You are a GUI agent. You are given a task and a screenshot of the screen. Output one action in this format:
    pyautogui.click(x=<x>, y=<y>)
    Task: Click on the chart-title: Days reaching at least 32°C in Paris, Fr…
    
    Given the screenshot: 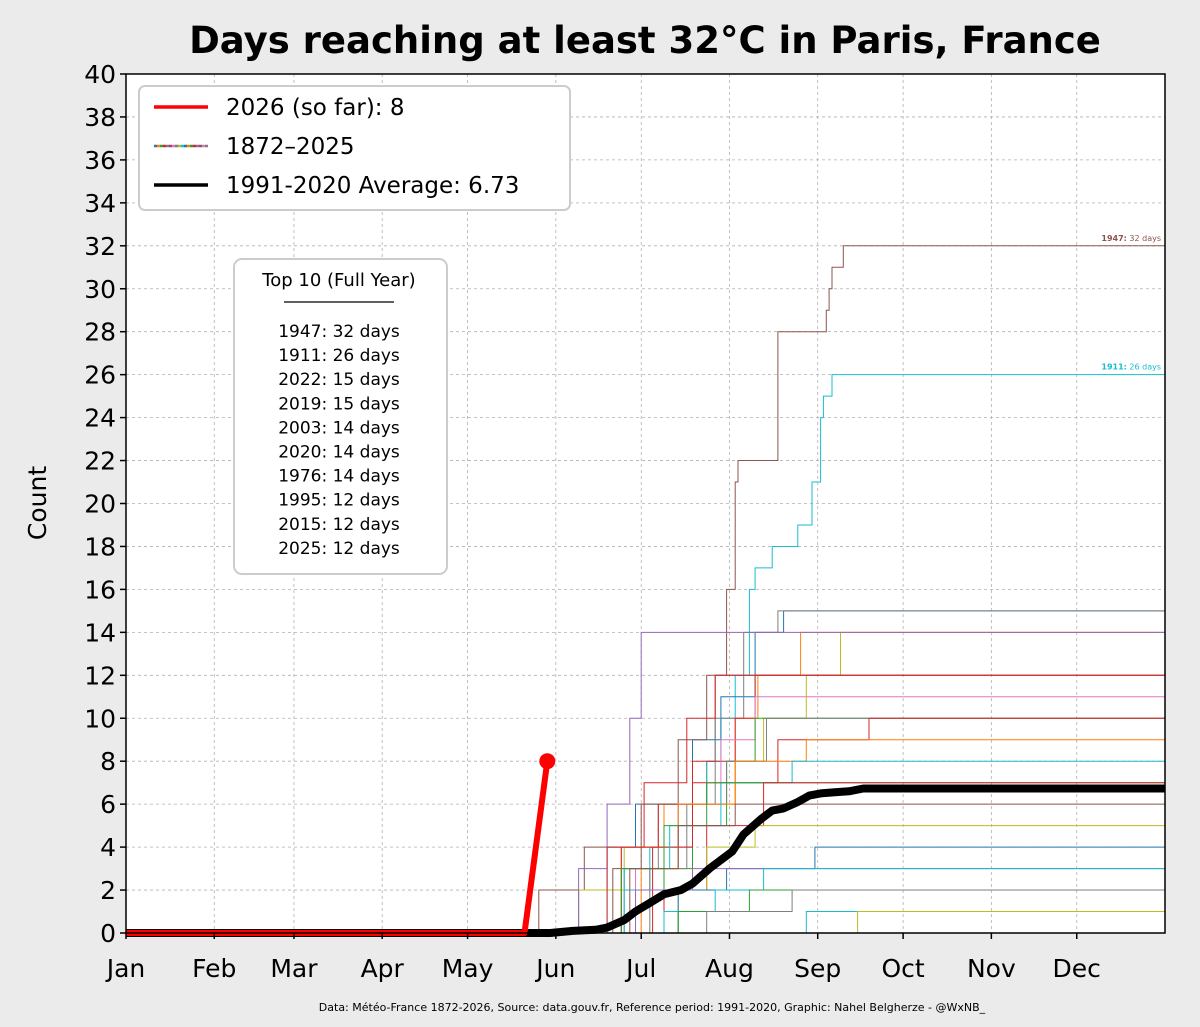 What is the action you would take?
    pyautogui.click(x=645, y=40)
    